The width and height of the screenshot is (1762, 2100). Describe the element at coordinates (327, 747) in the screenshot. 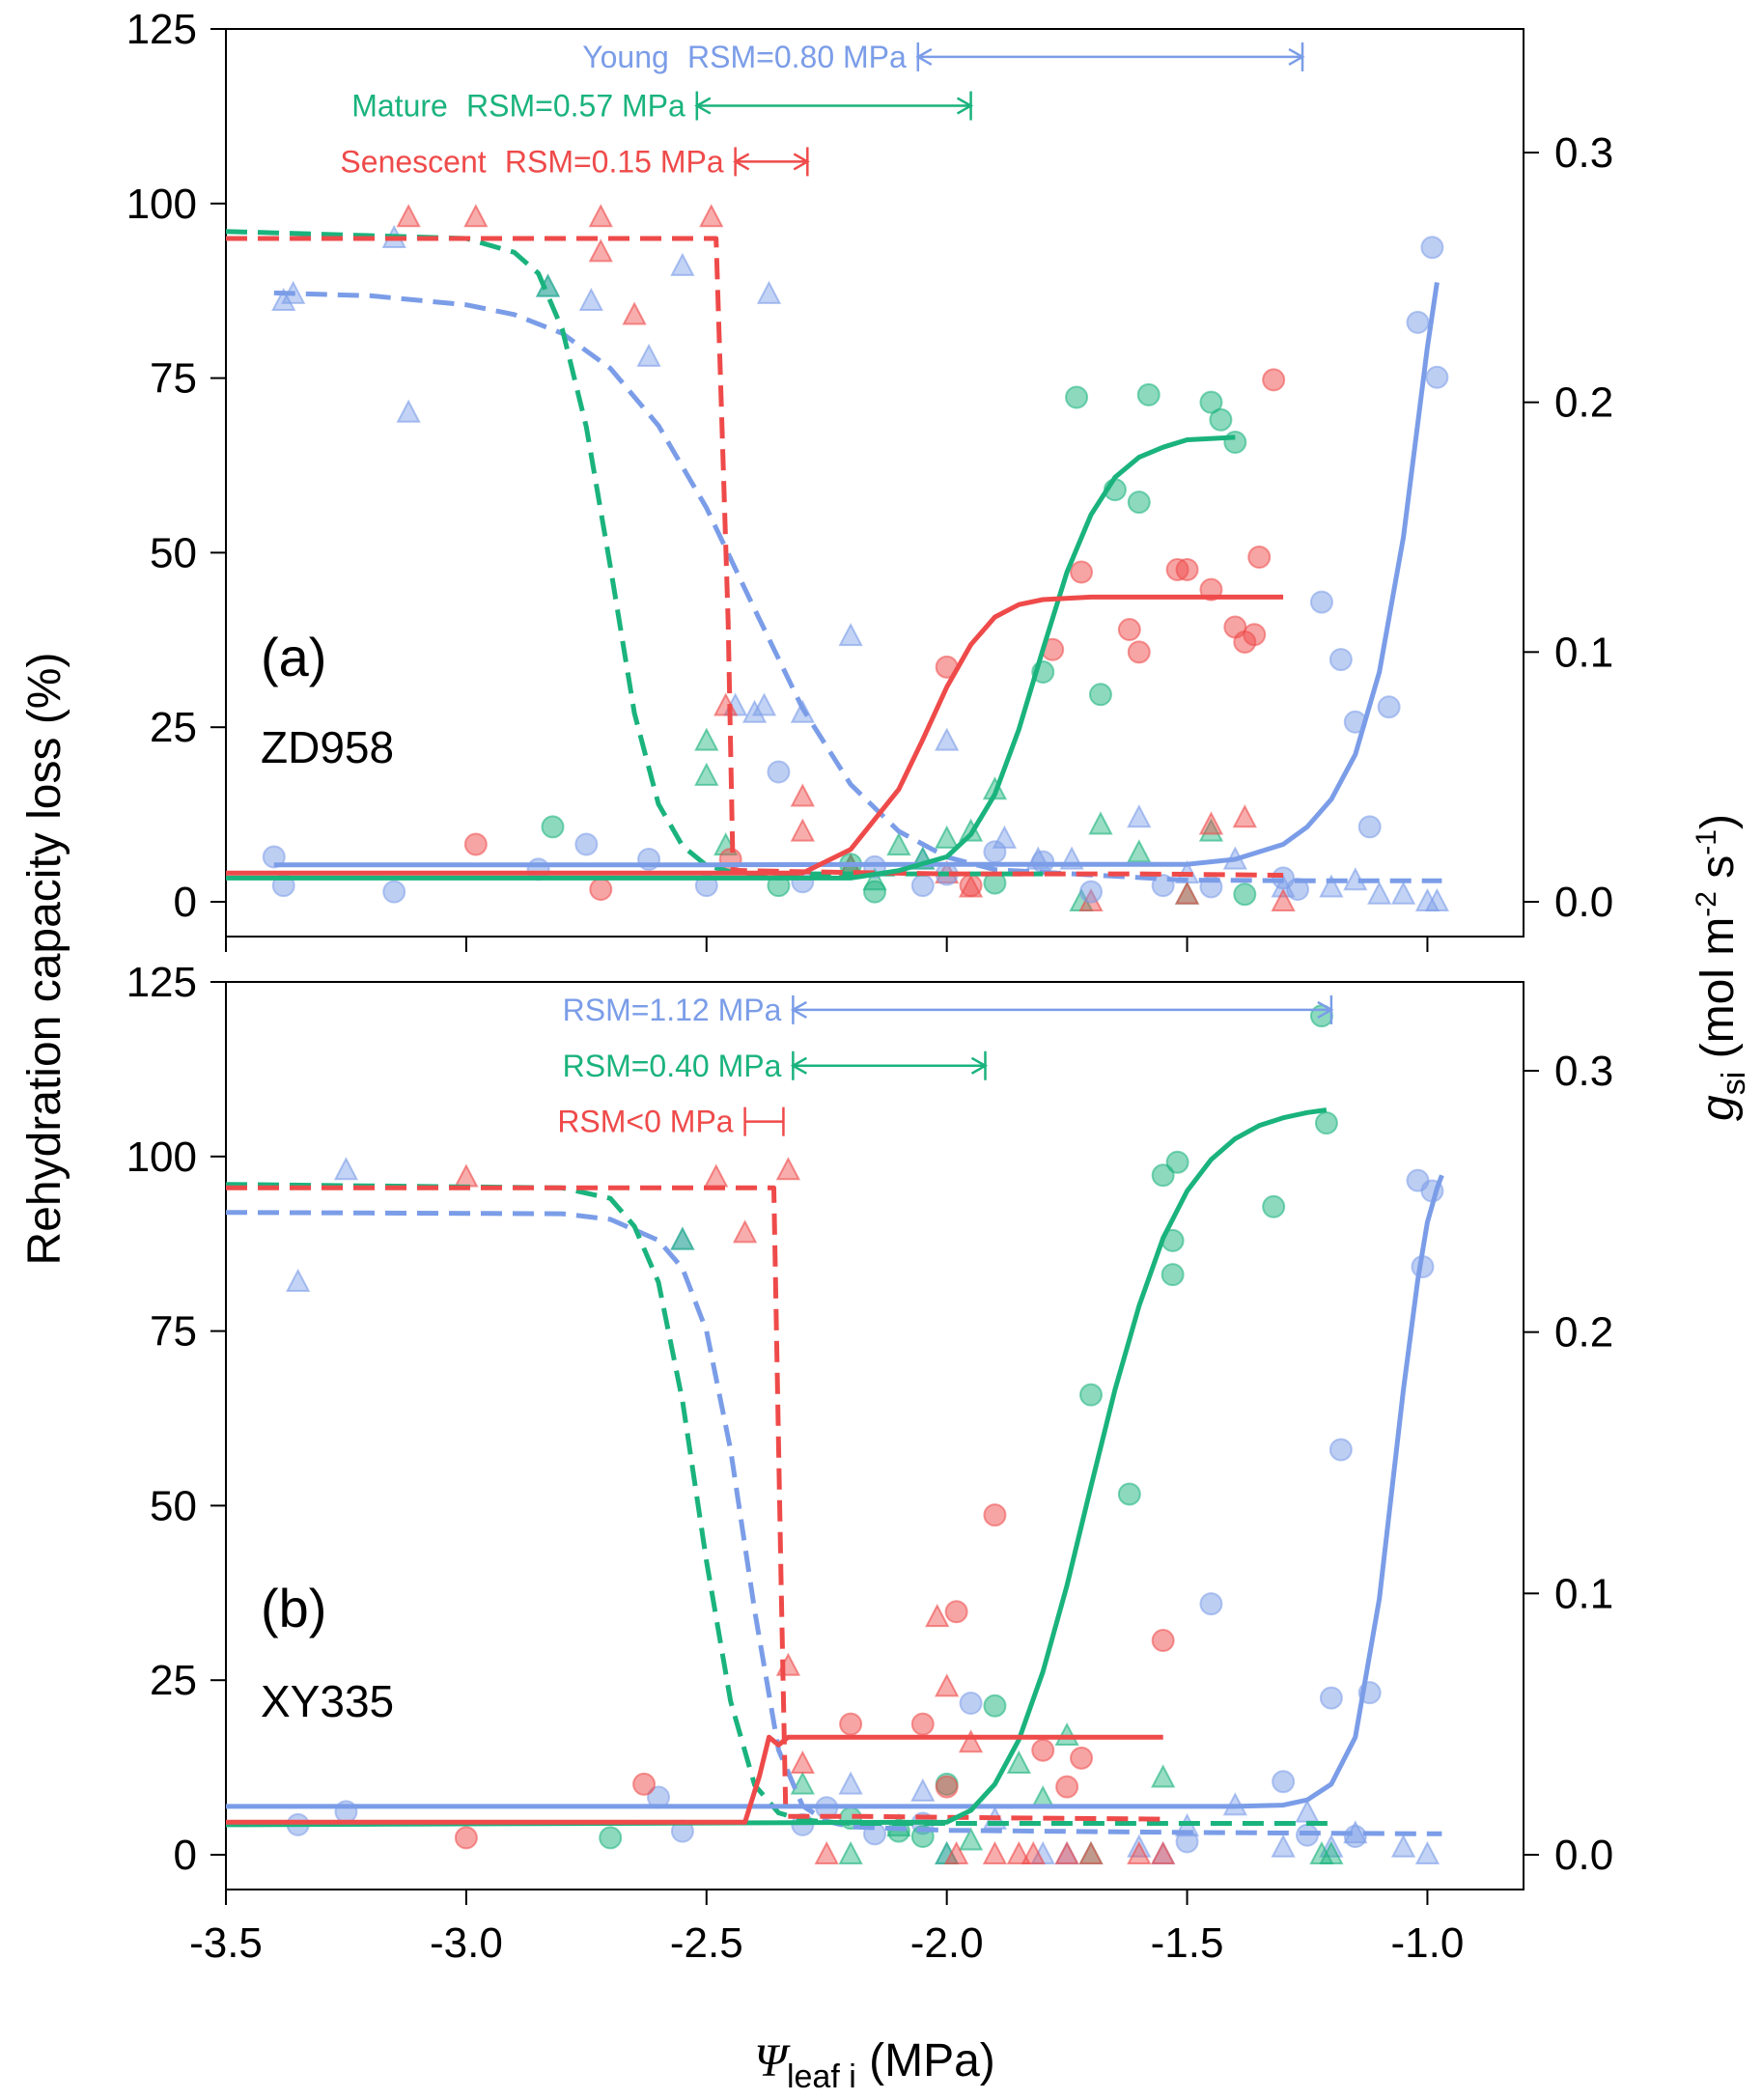

I see `cultivar-label: ZD958` at that location.